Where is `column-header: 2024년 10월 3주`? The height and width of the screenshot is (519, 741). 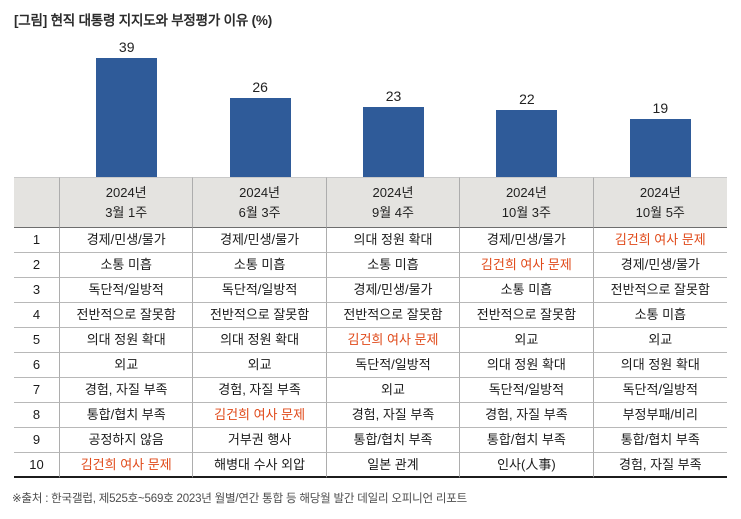
column-header: 2024년 10월 3주 is located at coordinates (527, 202).